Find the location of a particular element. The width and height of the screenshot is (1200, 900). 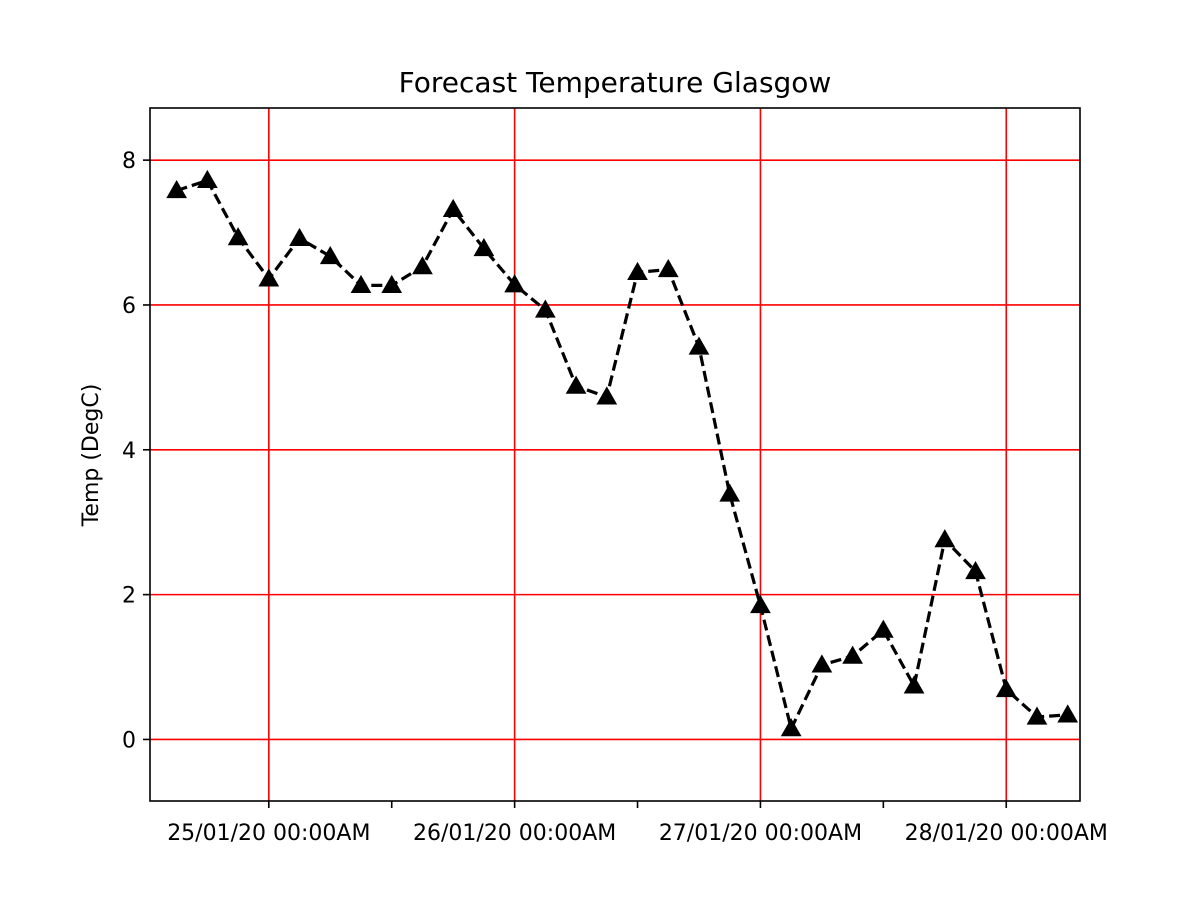

y-axis-label: Temp (DegC) is located at coordinates (91, 456).